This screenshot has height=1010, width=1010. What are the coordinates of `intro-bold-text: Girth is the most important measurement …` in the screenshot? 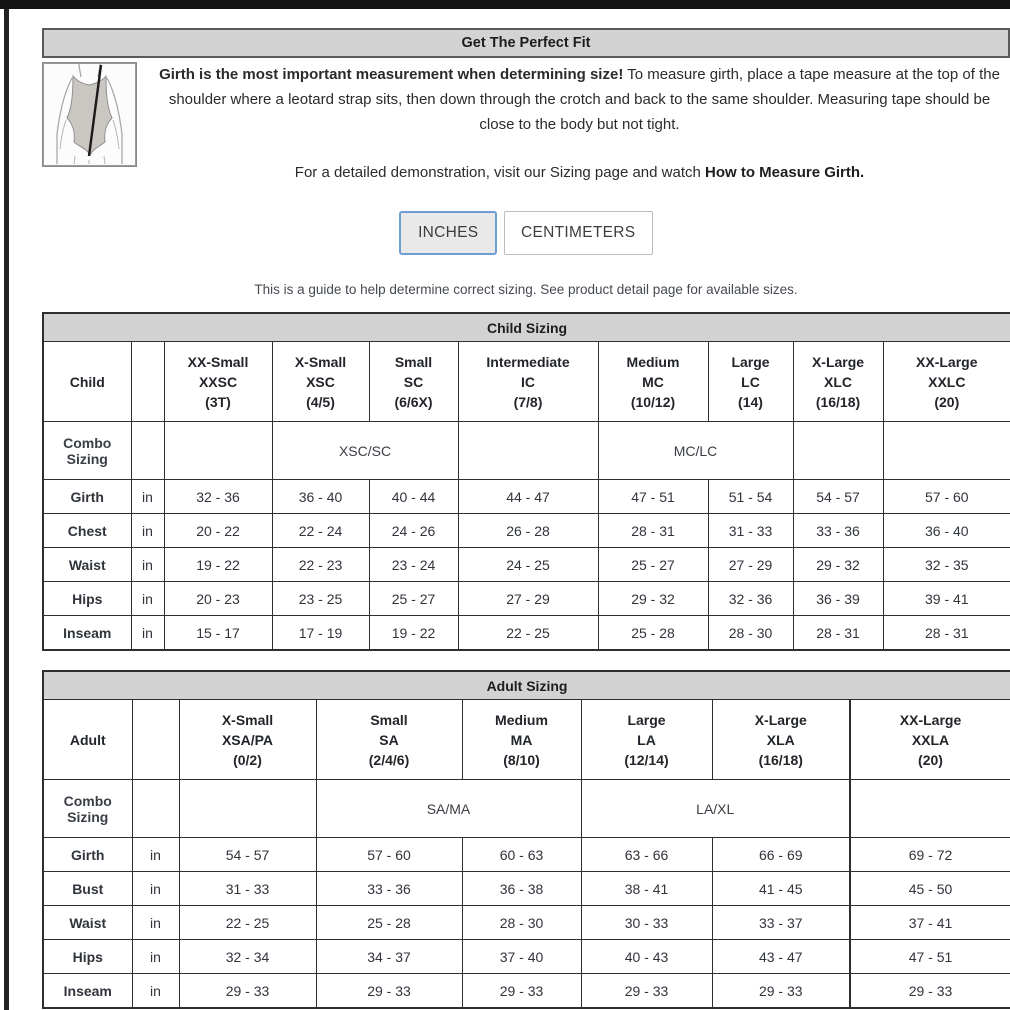 It's located at (391, 74).